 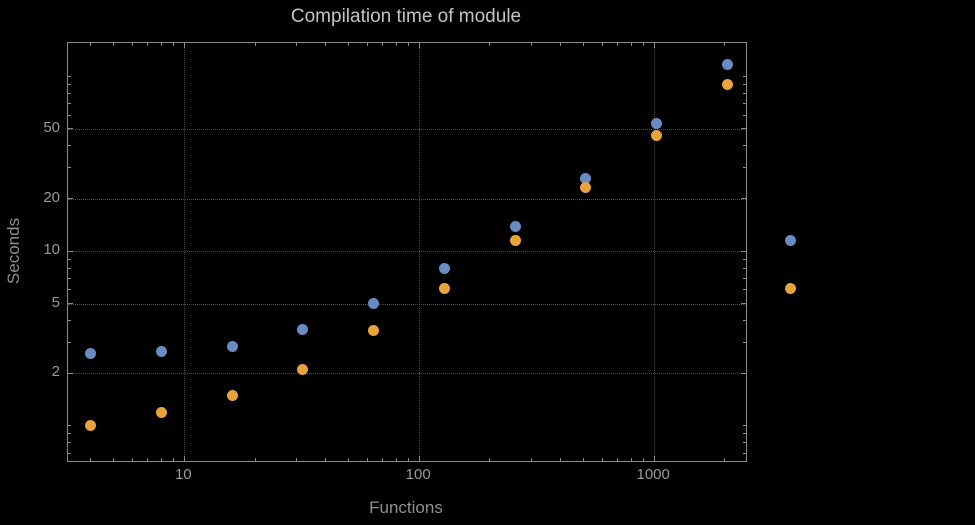 I want to click on x-tick-label: 1000, so click(x=653, y=474).